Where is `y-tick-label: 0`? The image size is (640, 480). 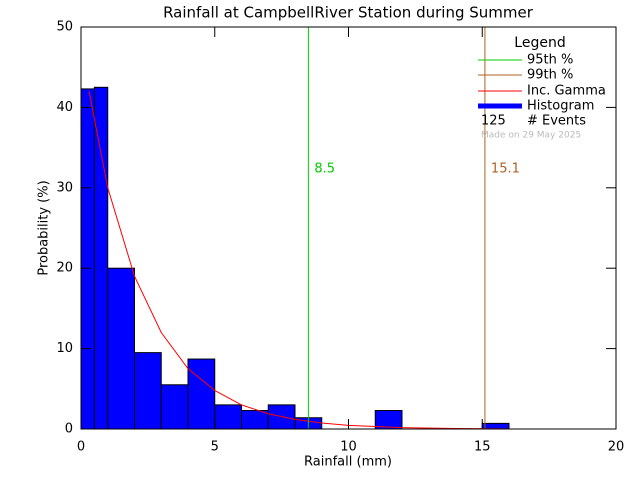 y-tick-label: 0 is located at coordinates (69, 429).